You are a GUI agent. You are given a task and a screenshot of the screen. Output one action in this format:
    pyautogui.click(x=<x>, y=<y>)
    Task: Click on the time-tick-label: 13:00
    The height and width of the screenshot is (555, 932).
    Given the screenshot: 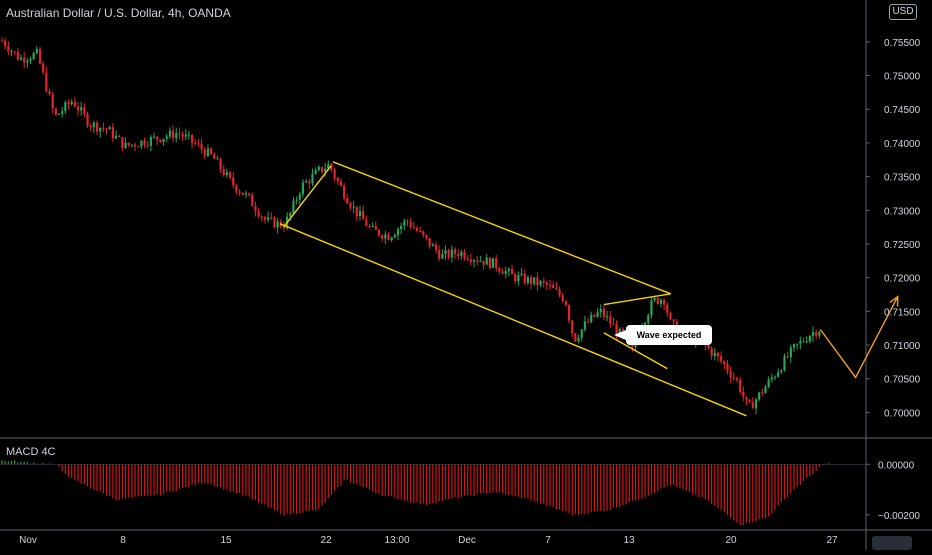 What is the action you would take?
    pyautogui.click(x=396, y=540)
    